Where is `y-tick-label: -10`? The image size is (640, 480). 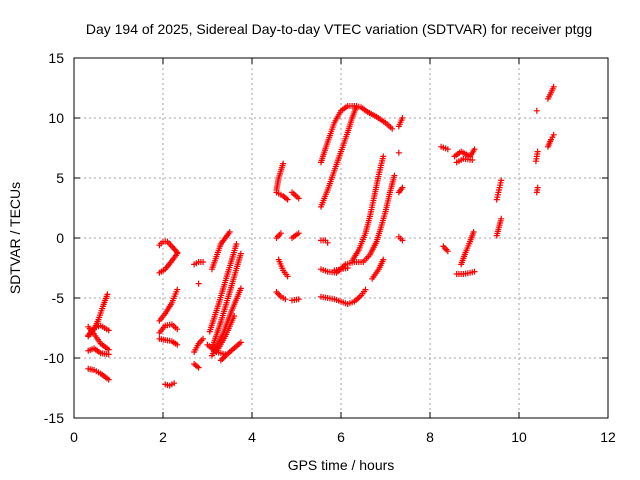 y-tick-label: -10 is located at coordinates (54, 358).